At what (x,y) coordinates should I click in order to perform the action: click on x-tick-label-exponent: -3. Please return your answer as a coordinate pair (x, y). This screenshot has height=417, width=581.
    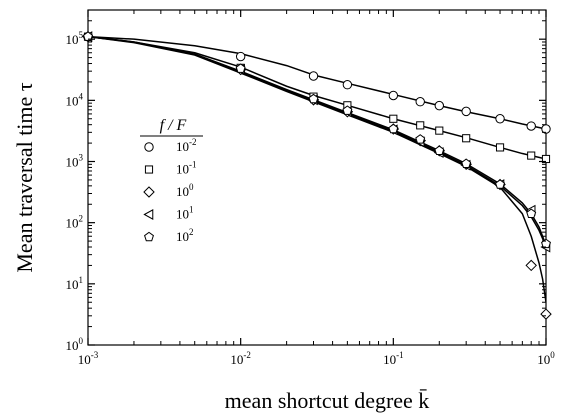
    Looking at the image, I should click on (95, 355).